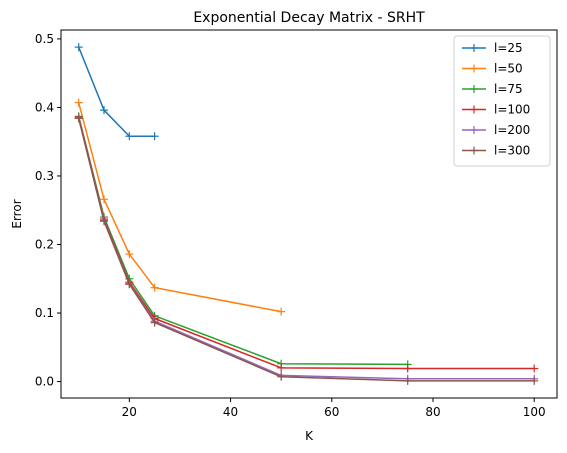 The height and width of the screenshot is (453, 567). Describe the element at coordinates (512, 110) in the screenshot. I see `legend-label: l=100` at that location.